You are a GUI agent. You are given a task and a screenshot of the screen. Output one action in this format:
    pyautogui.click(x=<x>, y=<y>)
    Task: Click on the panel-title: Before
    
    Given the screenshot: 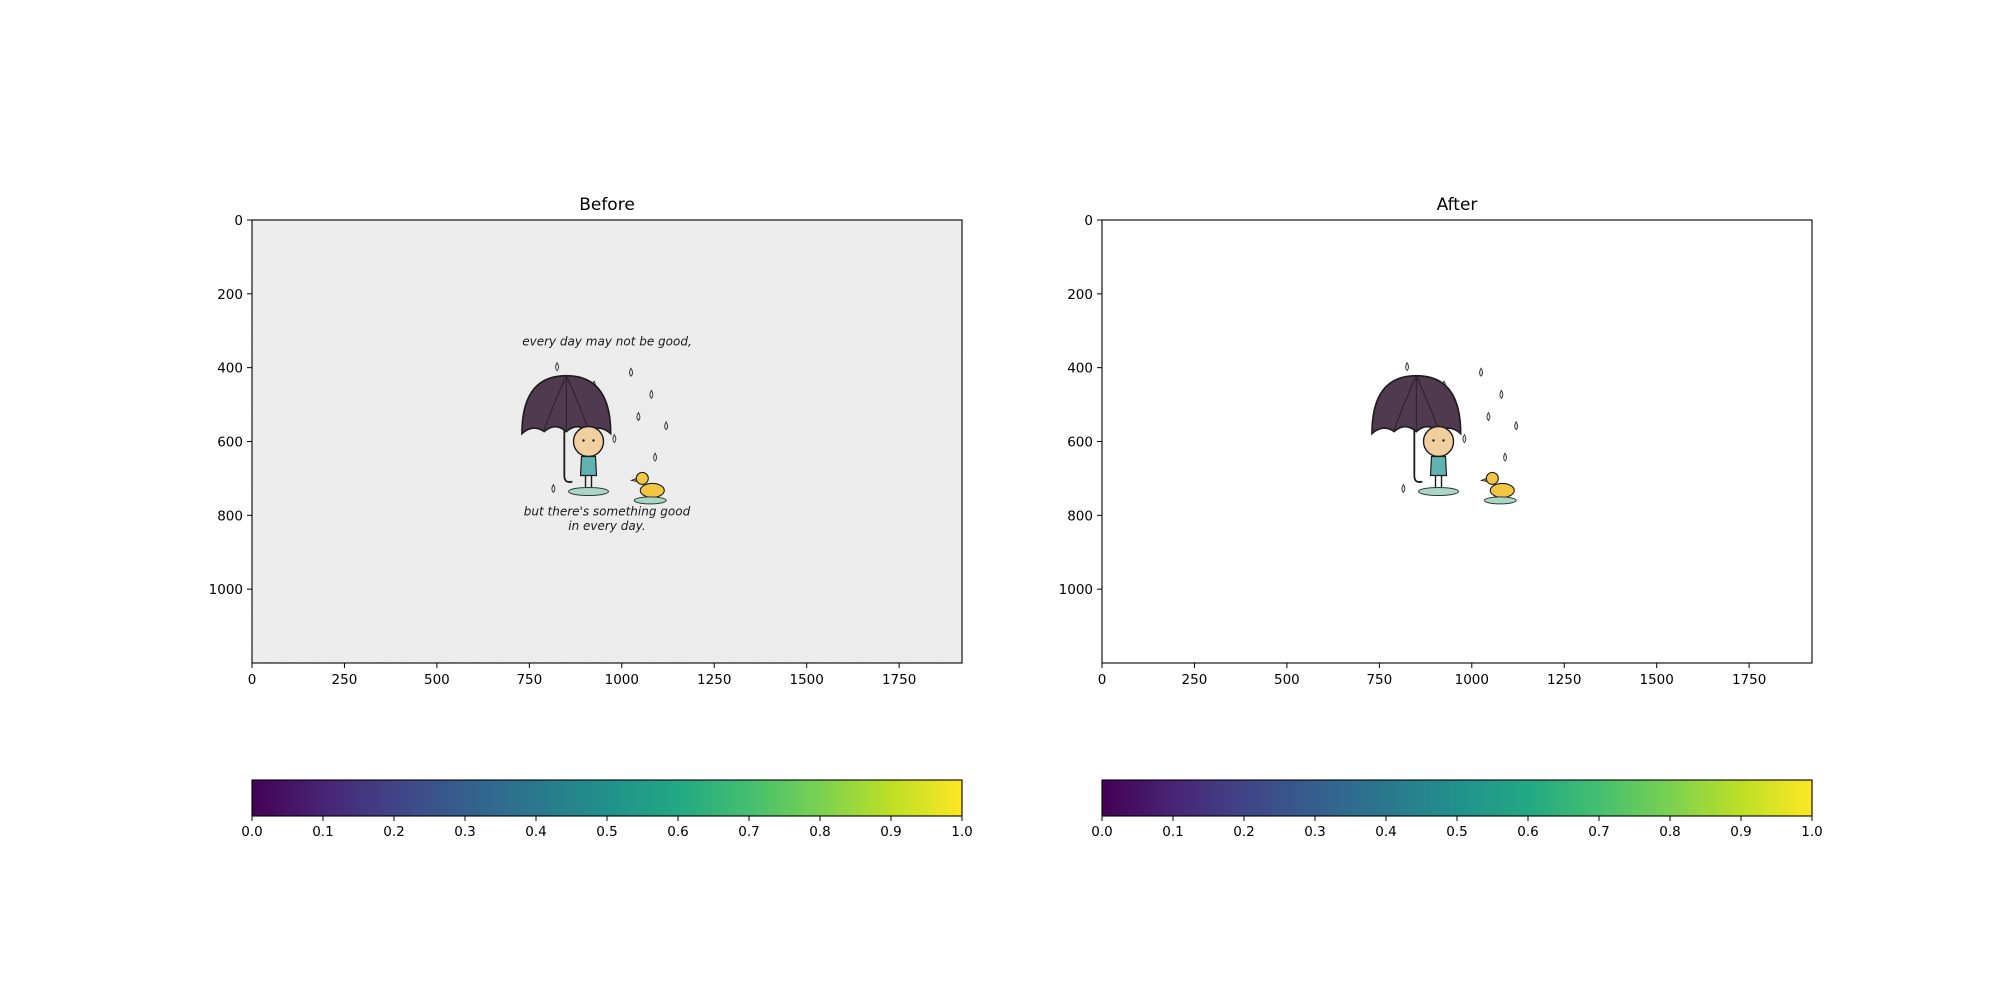 What is the action you would take?
    pyautogui.click(x=607, y=205)
    